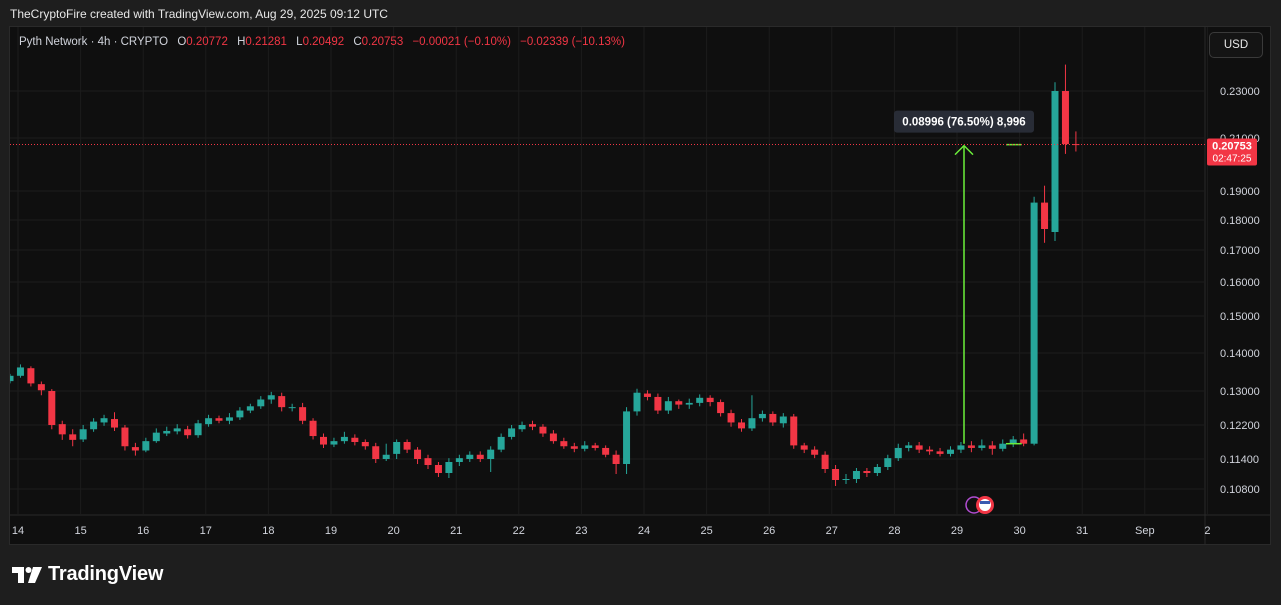 This screenshot has width=1281, height=605. What do you see at coordinates (456, 531) in the screenshot?
I see `x-tick-label: 21` at bounding box center [456, 531].